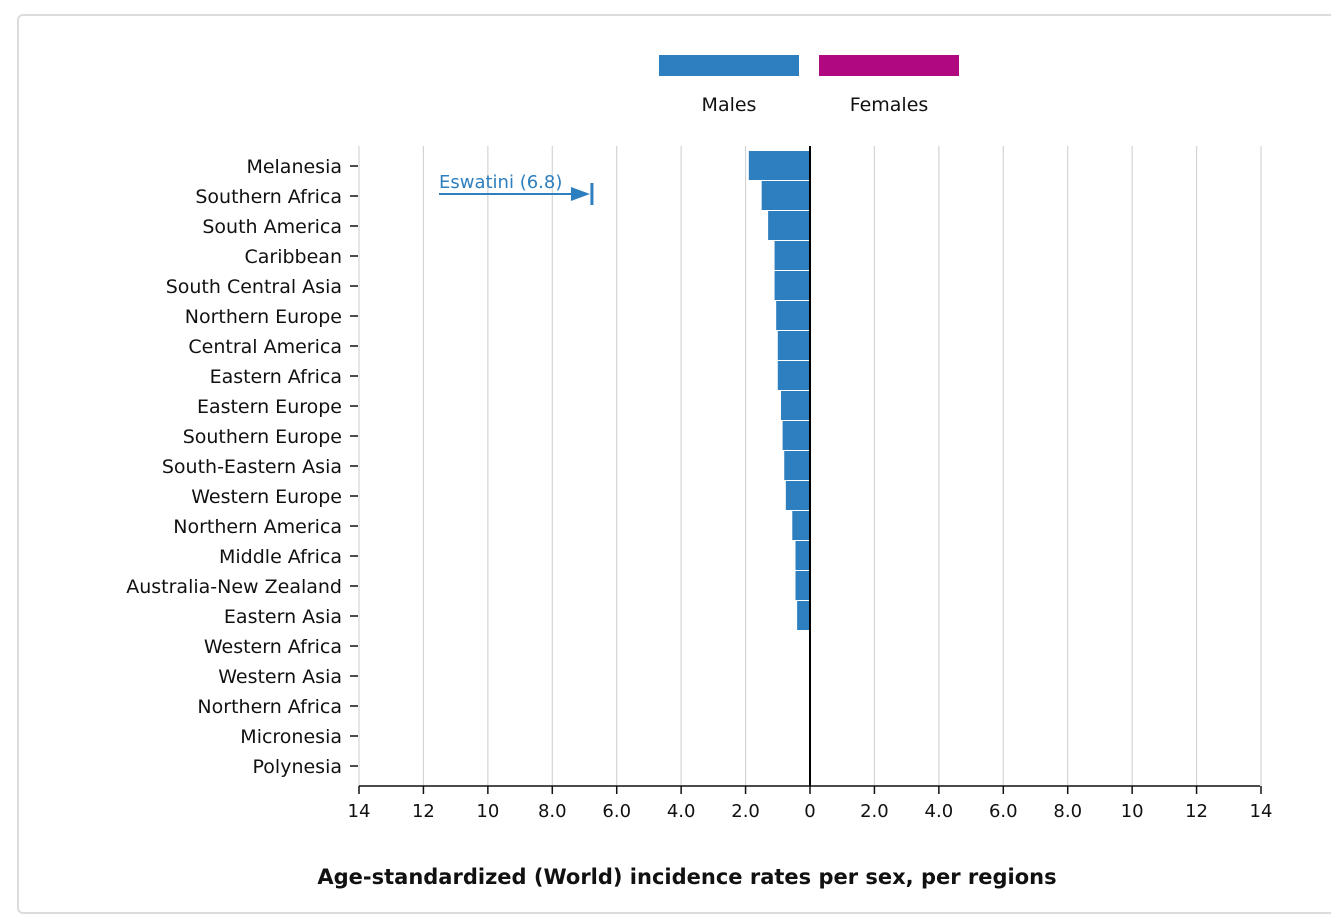 The image size is (1331, 914). I want to click on category-label: Micronesia, so click(291, 737).